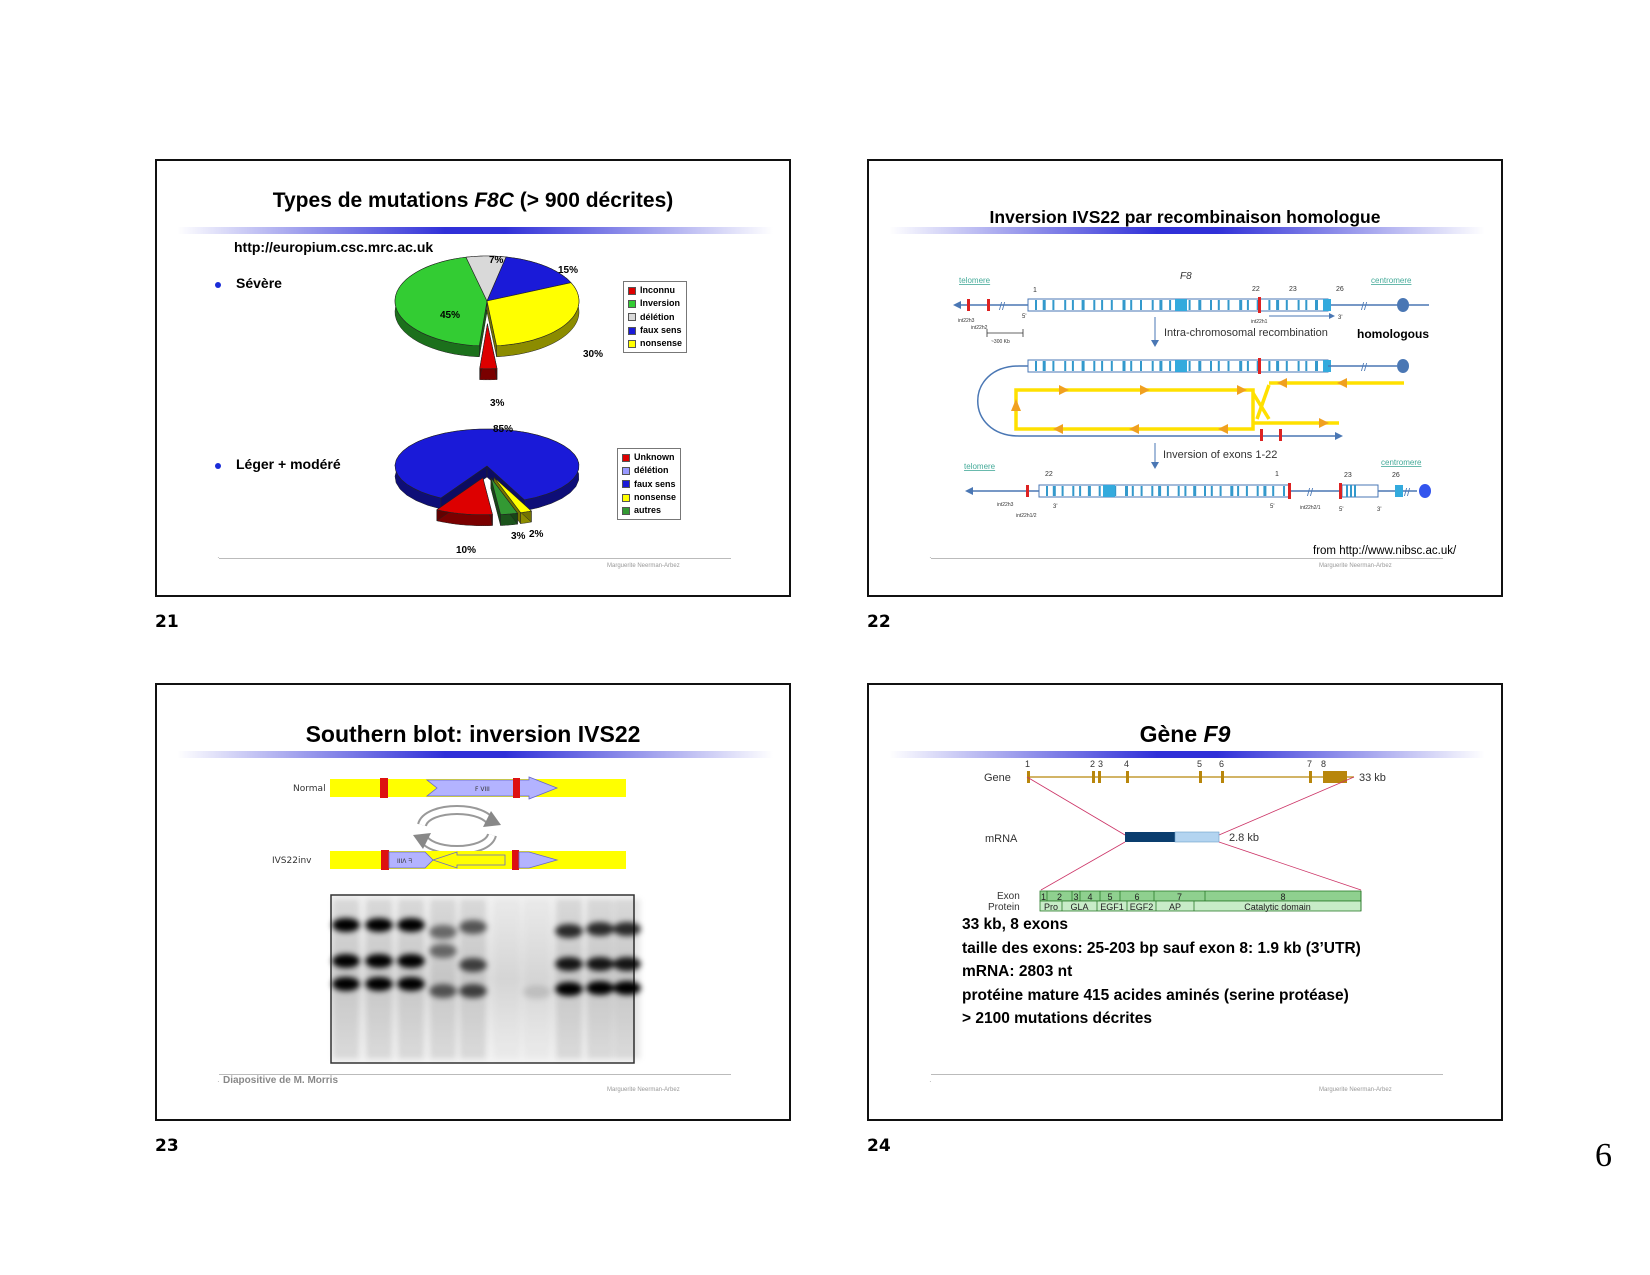 Image resolution: width=1650 pixels, height=1275 pixels. Describe the element at coordinates (1283, 897) in the screenshot. I see `exon-cell-label: 8` at that location.